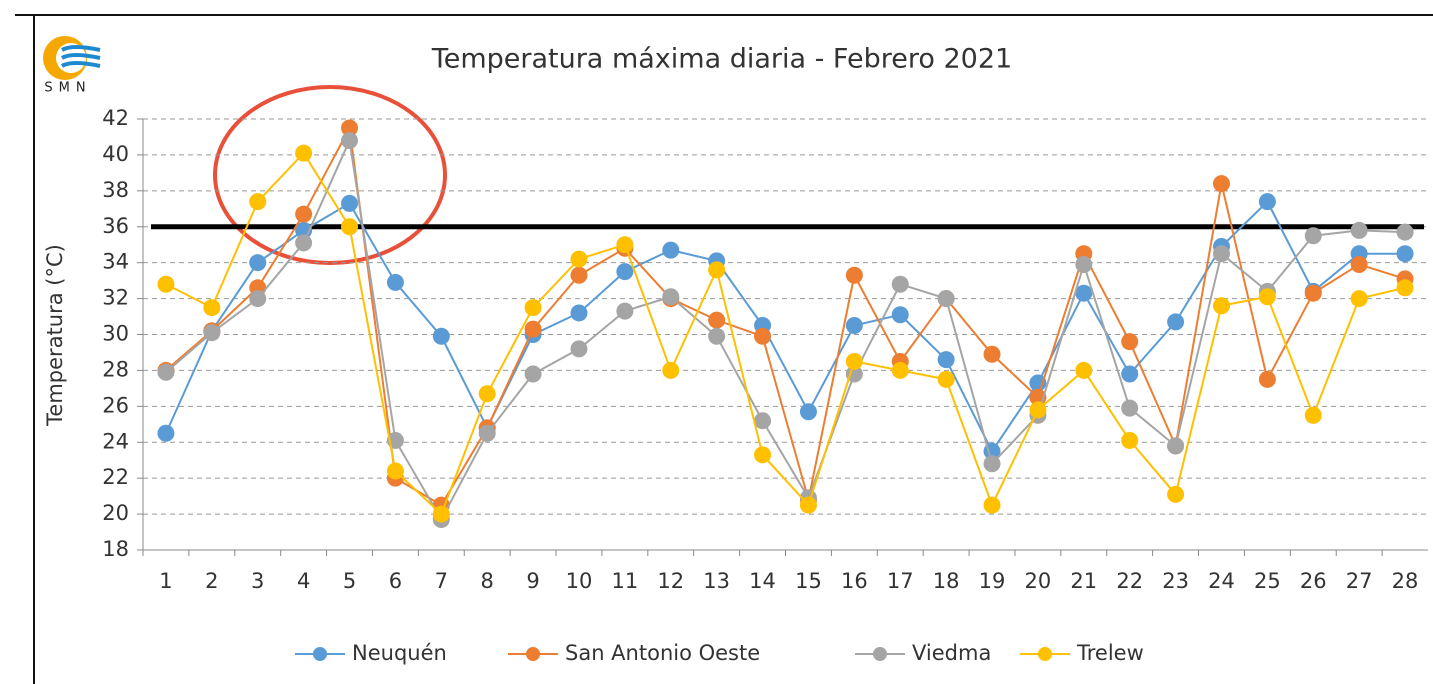 The width and height of the screenshot is (1433, 684). Describe the element at coordinates (1083, 581) in the screenshot. I see `x-tick-label: 21` at that location.